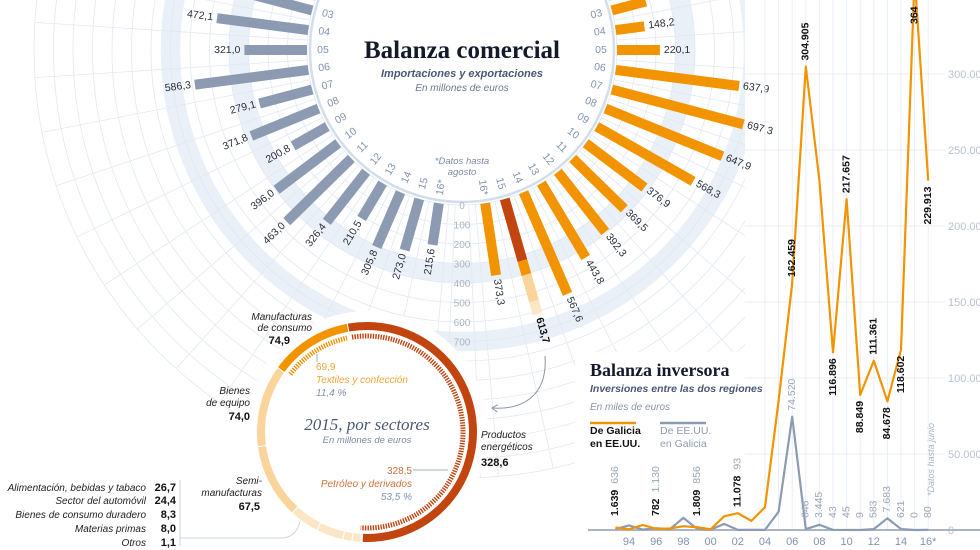 The image size is (980, 550). I want to click on others-value: 1,1, so click(168, 543).